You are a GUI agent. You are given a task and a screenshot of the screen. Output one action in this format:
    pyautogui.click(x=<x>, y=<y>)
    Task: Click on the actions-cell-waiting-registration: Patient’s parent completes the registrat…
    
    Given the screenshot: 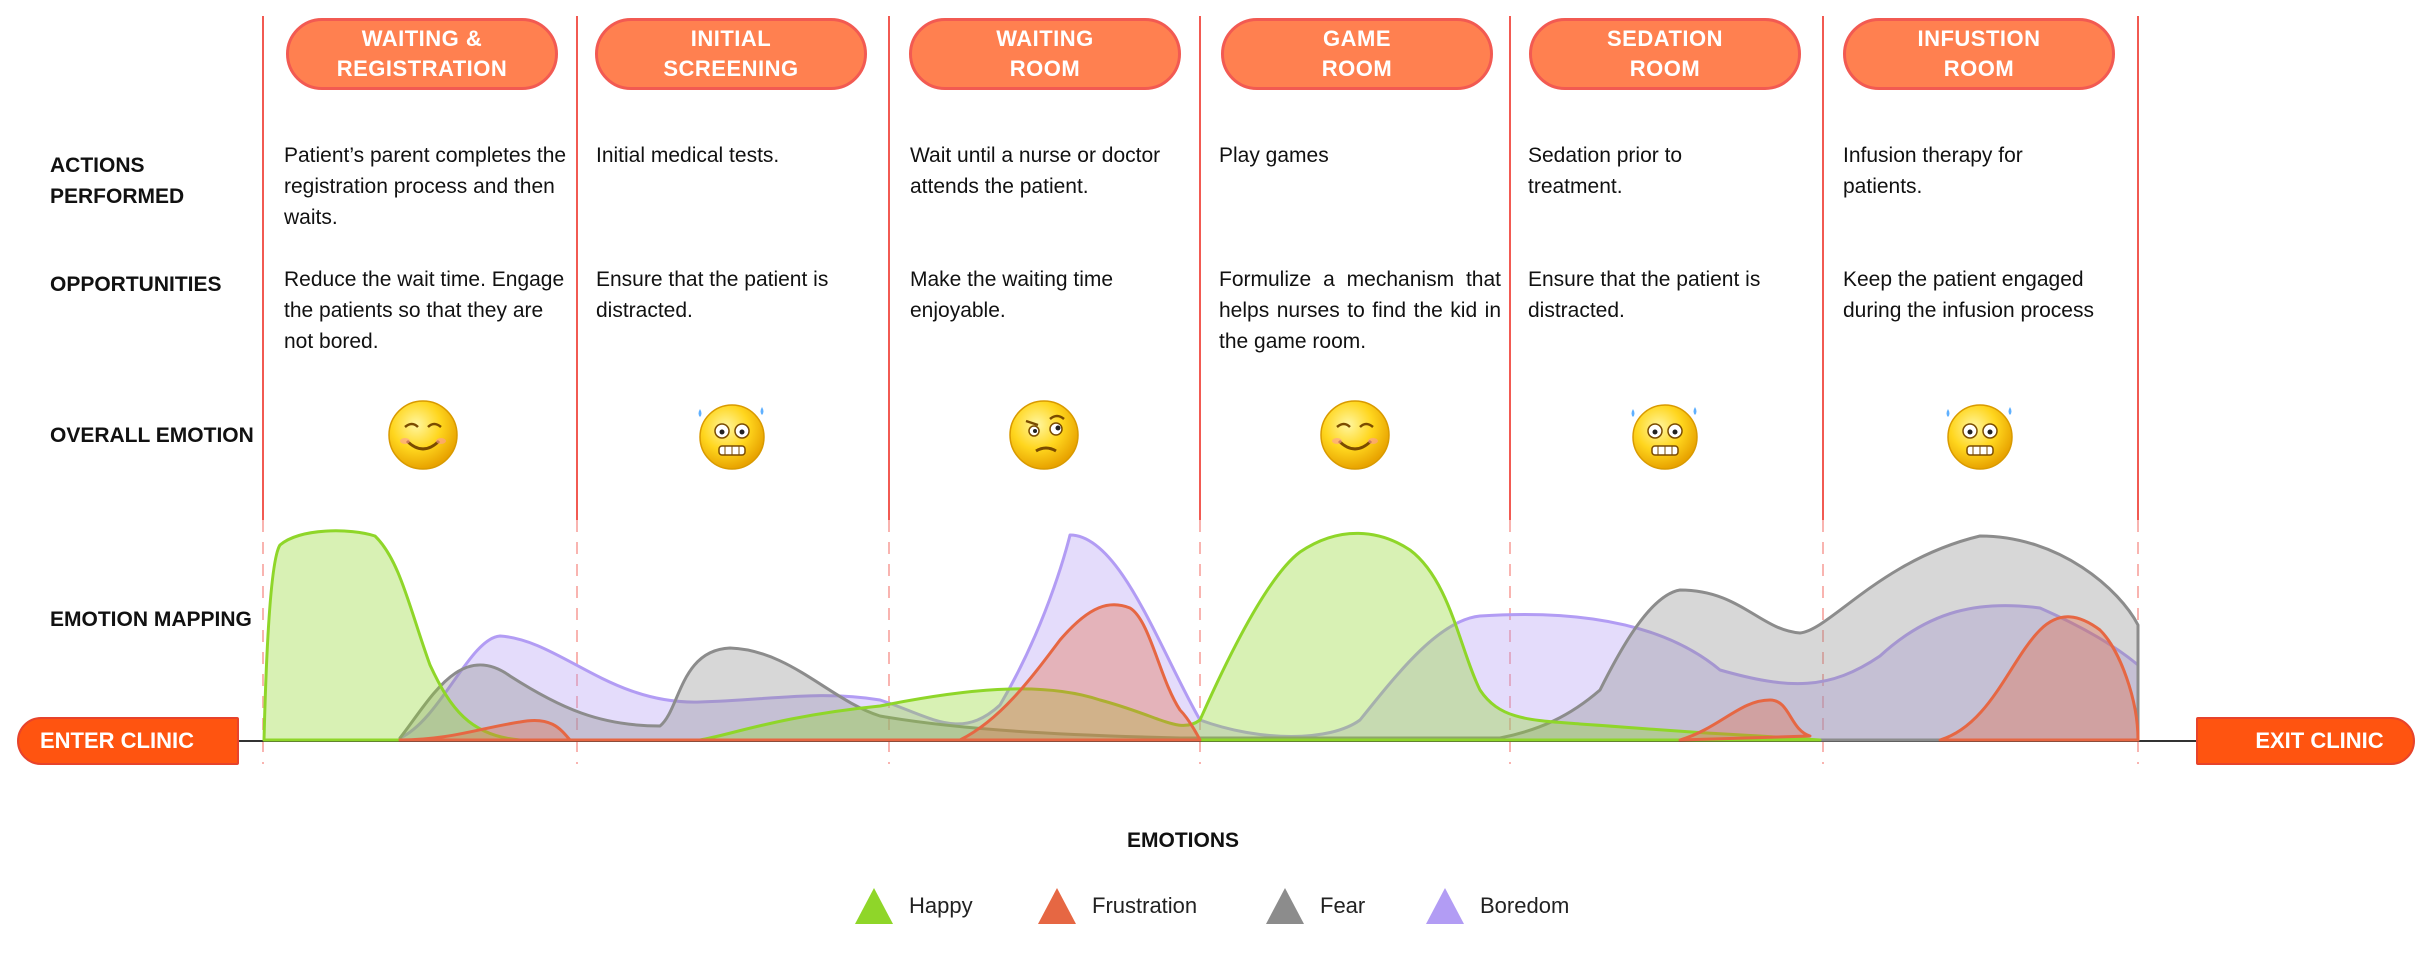 What is the action you would take?
    pyautogui.click(x=425, y=186)
    